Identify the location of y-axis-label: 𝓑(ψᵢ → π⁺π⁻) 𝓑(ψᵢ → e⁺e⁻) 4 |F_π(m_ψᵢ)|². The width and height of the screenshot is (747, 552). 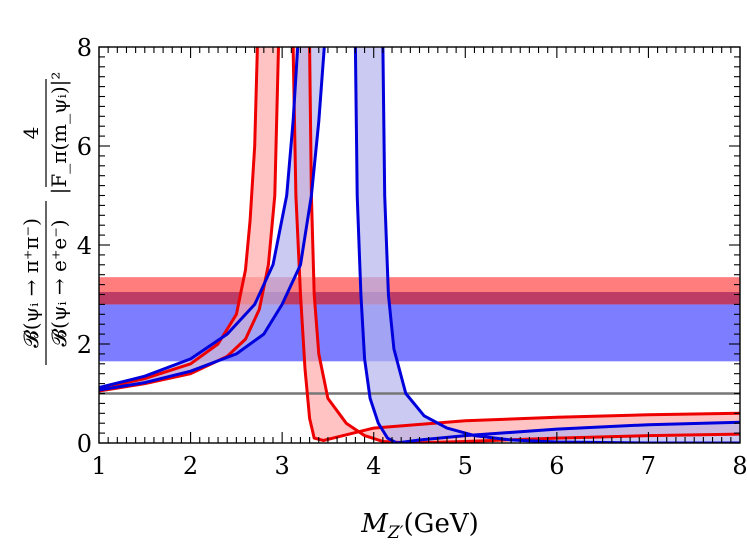
(45, 218).